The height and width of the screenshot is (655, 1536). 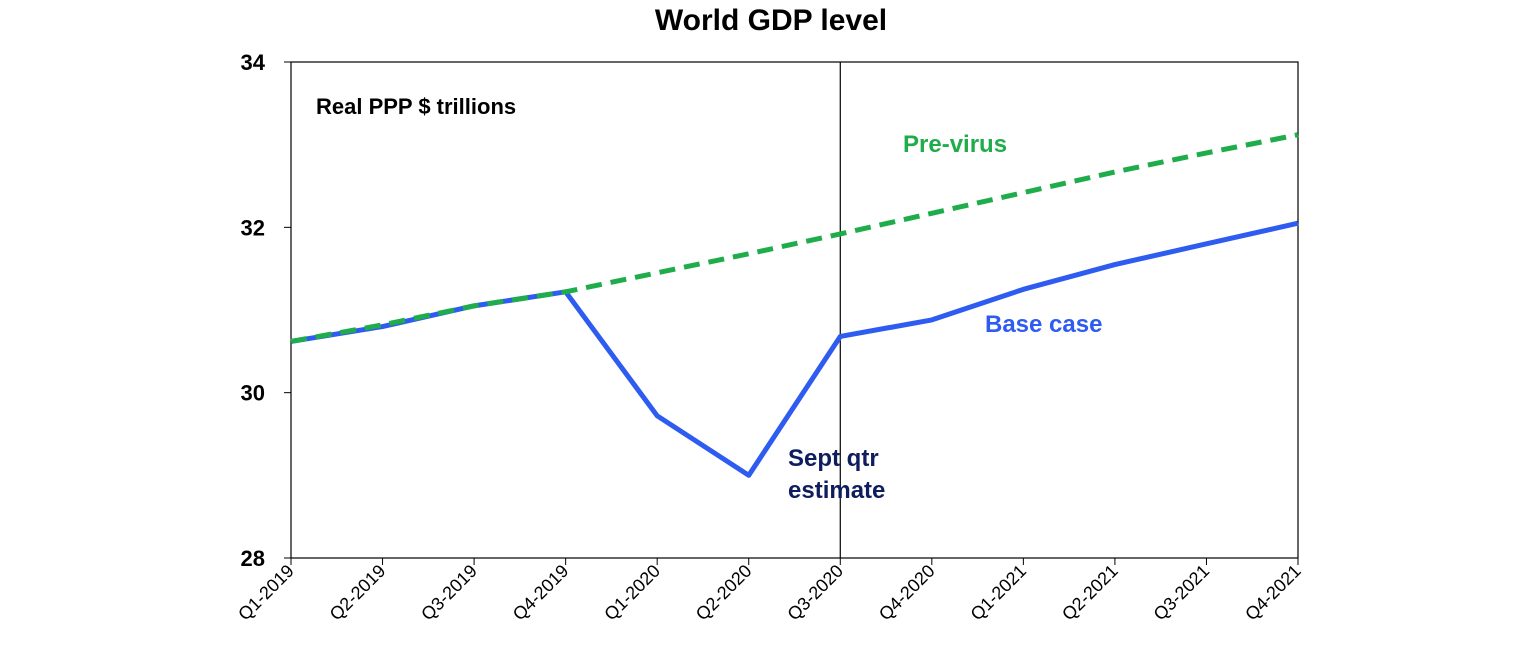 I want to click on annotation-estimate: estimate, so click(x=836, y=490).